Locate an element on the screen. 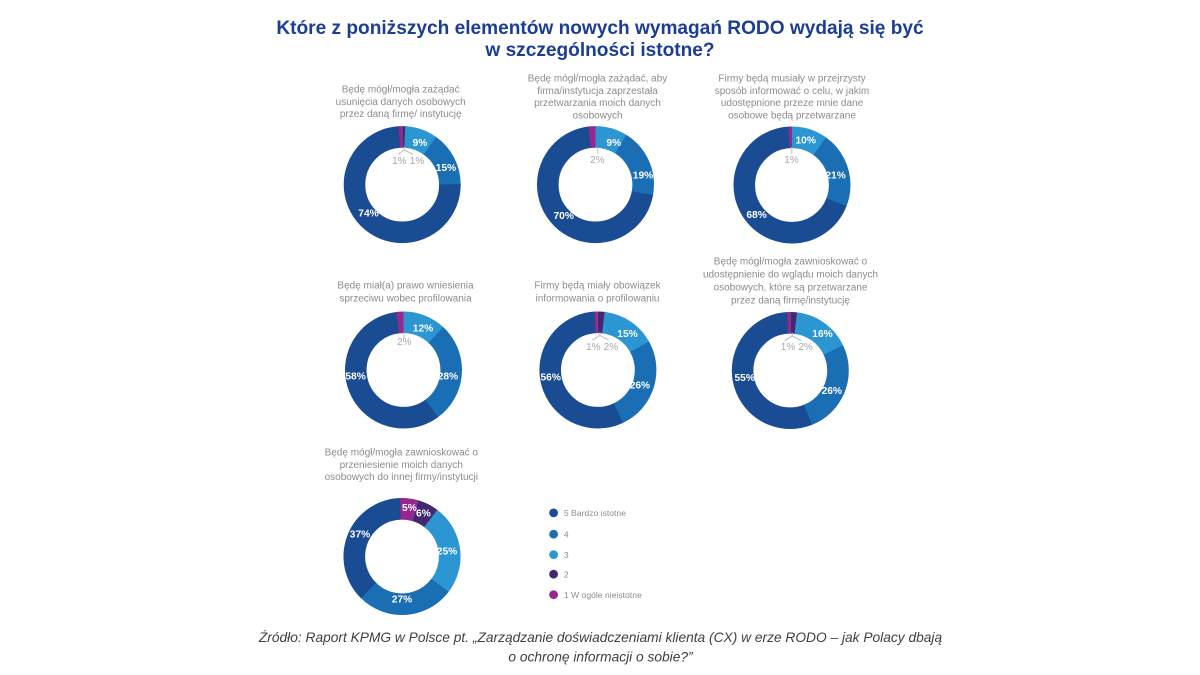  svg-text: 58% is located at coordinates (355, 376).